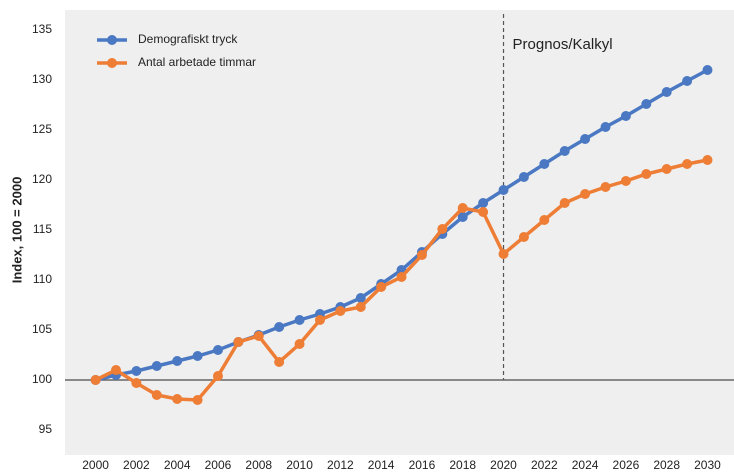  Describe the element at coordinates (299, 465) in the screenshot. I see `x-tick-label: 2010` at that location.